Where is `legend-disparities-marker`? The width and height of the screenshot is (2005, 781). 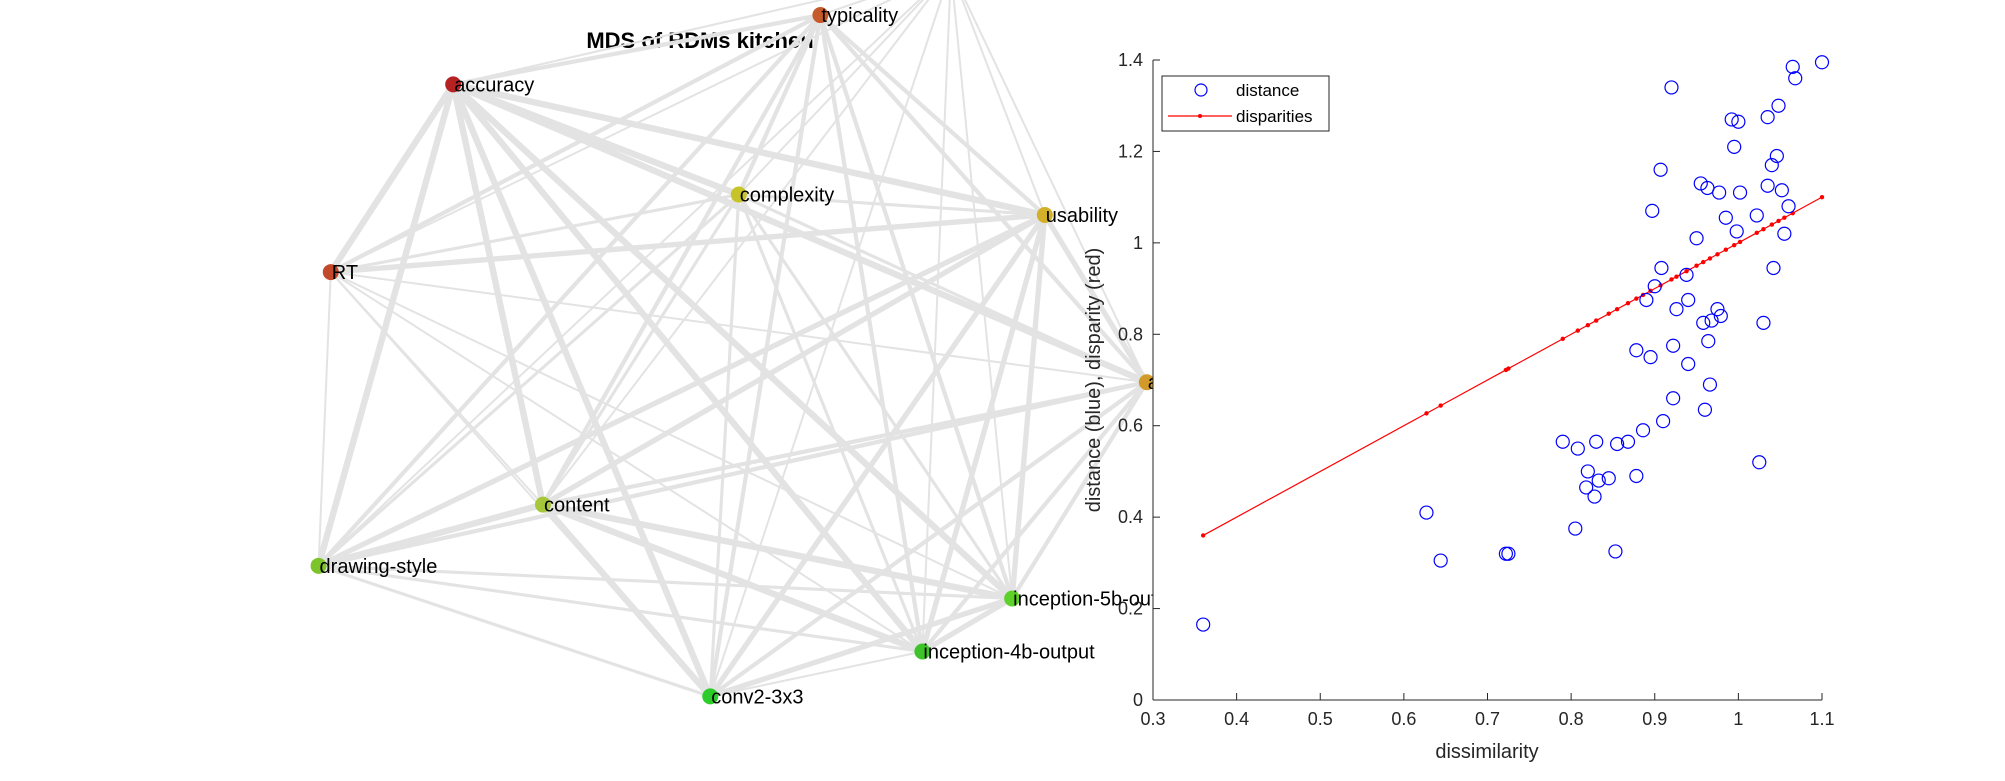 legend-disparities-marker is located at coordinates (1200, 116).